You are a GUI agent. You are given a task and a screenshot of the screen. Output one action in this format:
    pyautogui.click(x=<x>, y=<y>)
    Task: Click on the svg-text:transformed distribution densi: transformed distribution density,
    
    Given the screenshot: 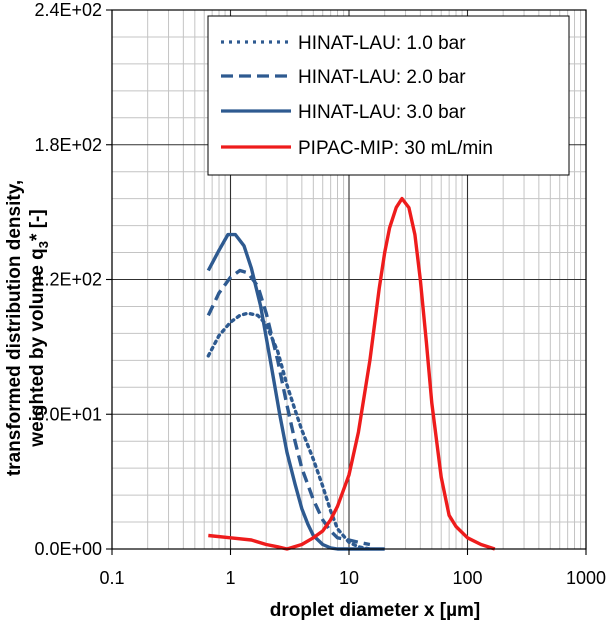 What is the action you would take?
    pyautogui.click(x=14, y=328)
    